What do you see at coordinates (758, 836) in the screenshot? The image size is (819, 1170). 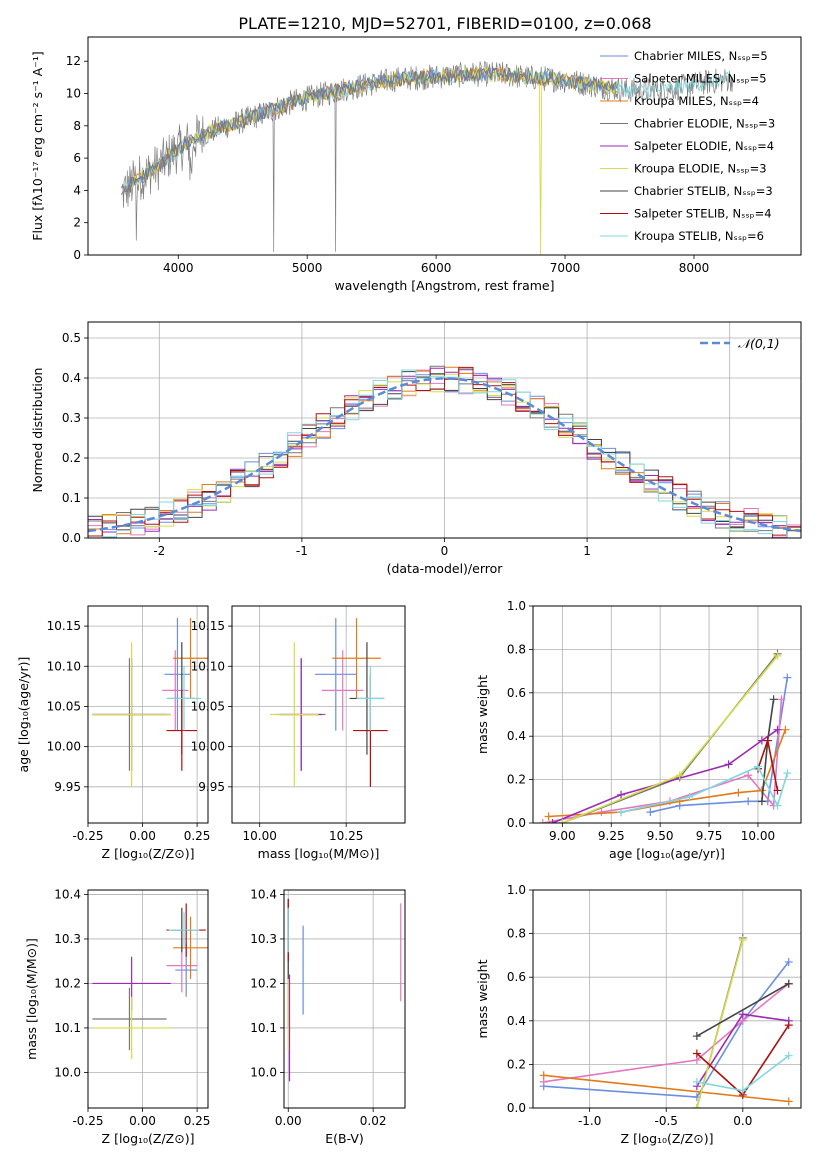 I see `x-tick-label: 10.00` at bounding box center [758, 836].